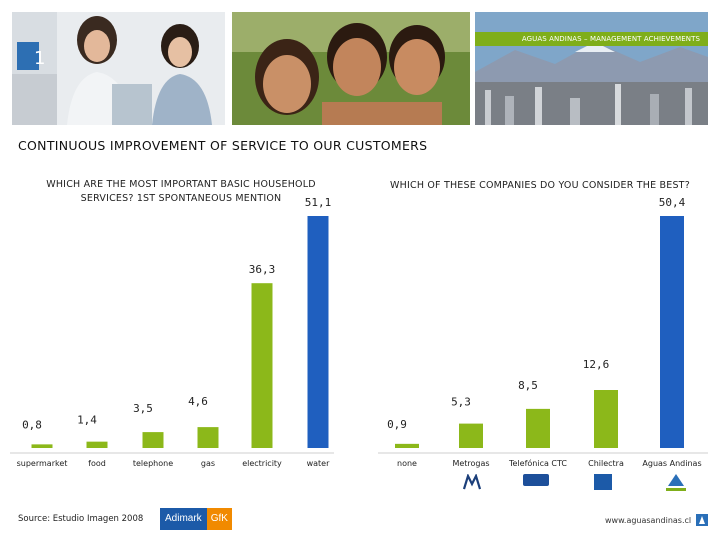 The width and height of the screenshot is (720, 540). Describe the element at coordinates (262, 365) in the screenshot. I see `bar-electricity` at that location.